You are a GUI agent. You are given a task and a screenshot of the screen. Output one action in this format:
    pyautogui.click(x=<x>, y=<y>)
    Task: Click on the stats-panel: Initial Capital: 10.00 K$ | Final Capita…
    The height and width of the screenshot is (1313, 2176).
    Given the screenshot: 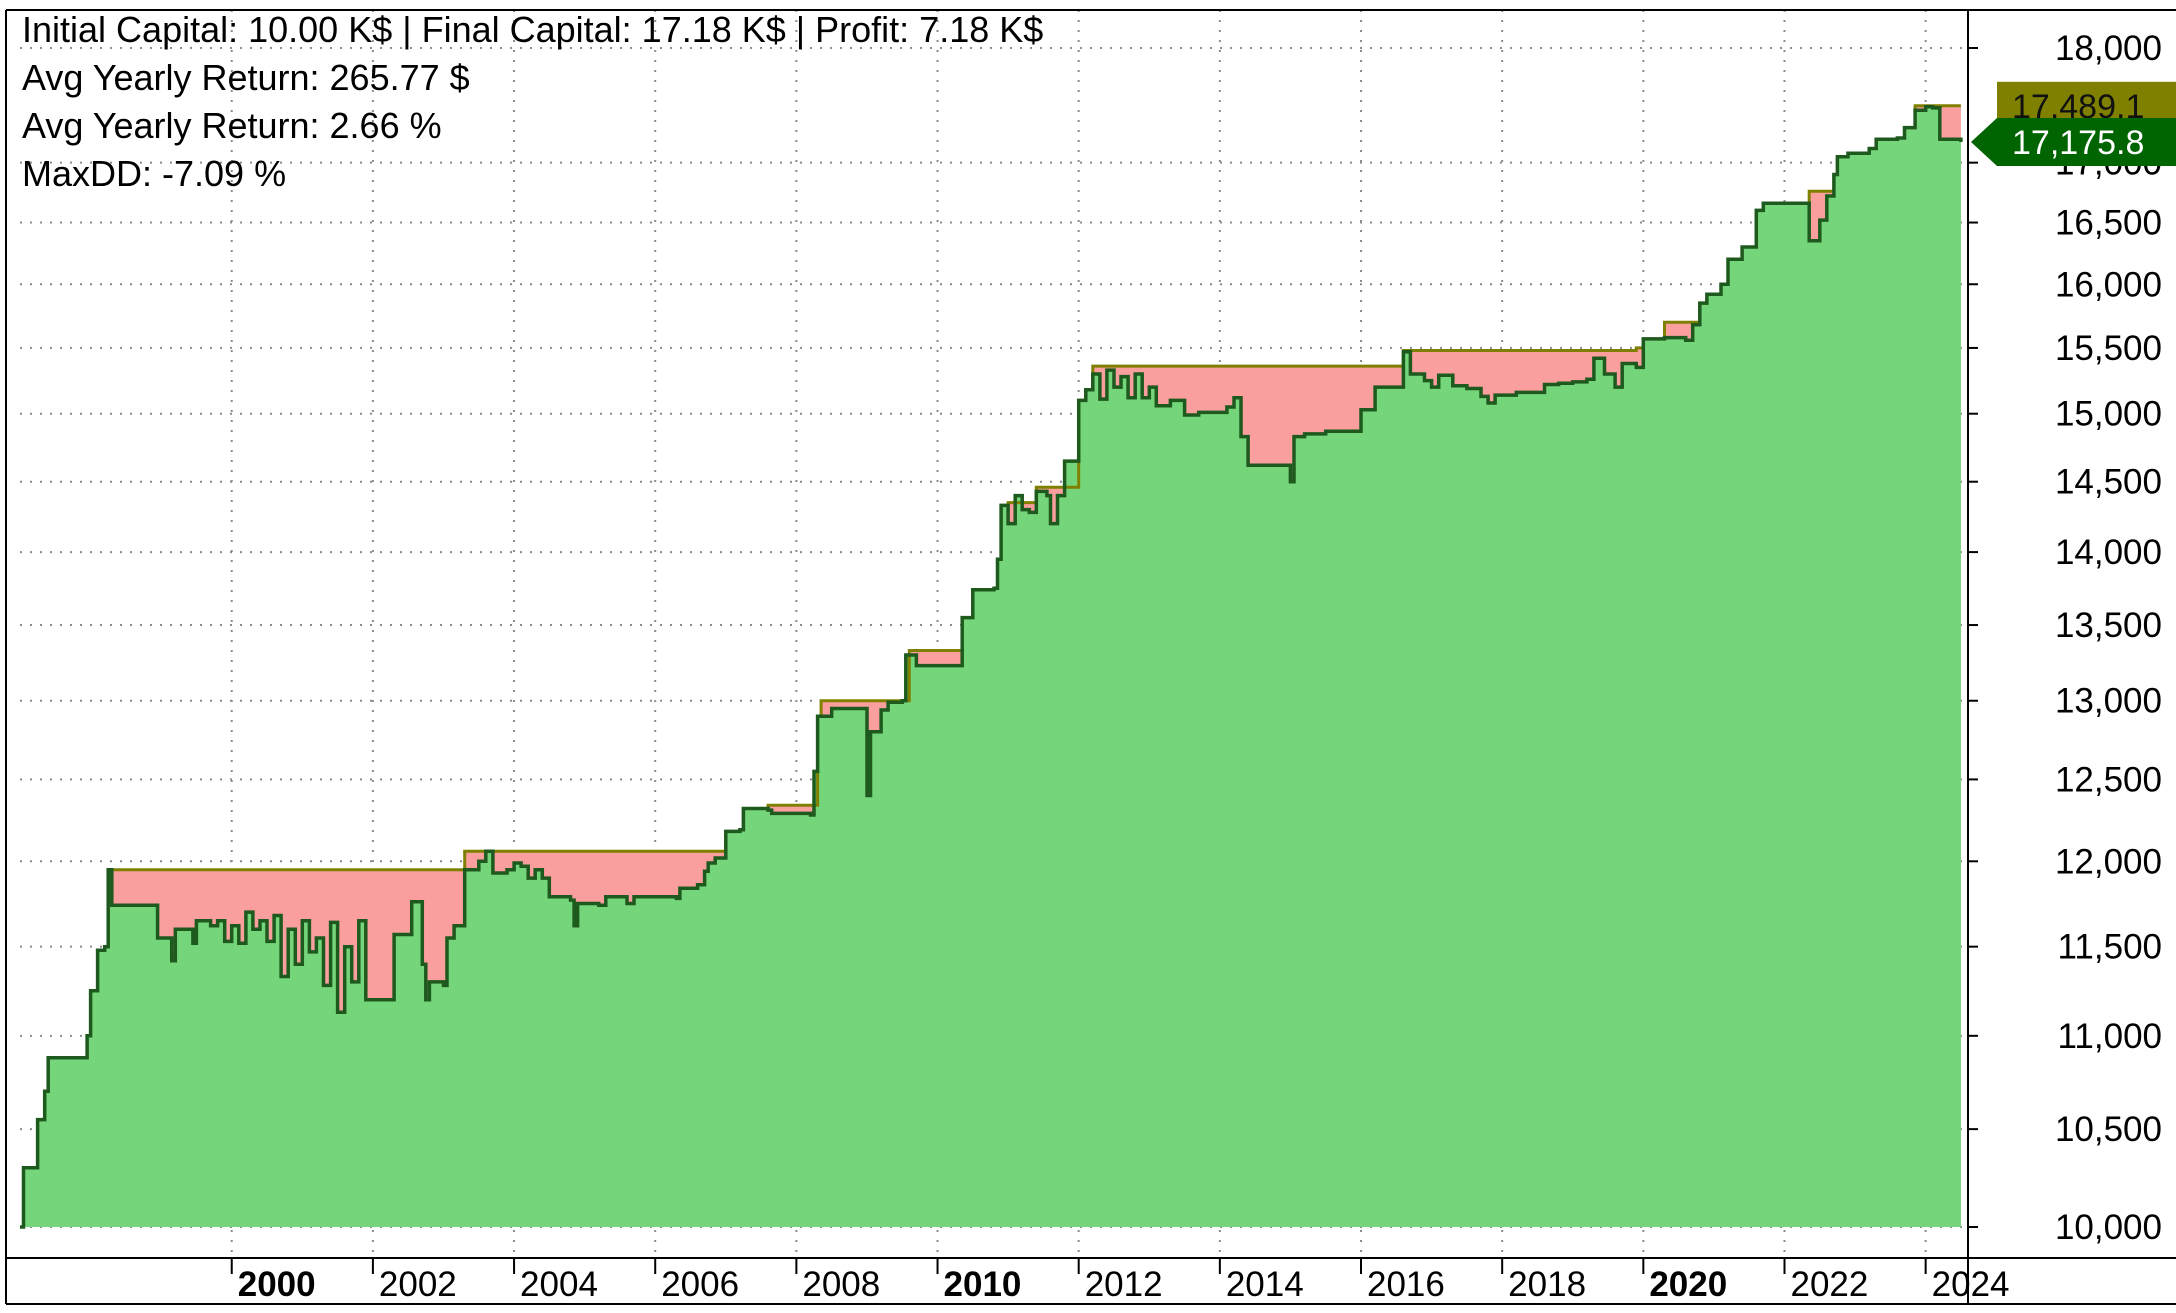 What is the action you would take?
    pyautogui.click(x=532, y=101)
    